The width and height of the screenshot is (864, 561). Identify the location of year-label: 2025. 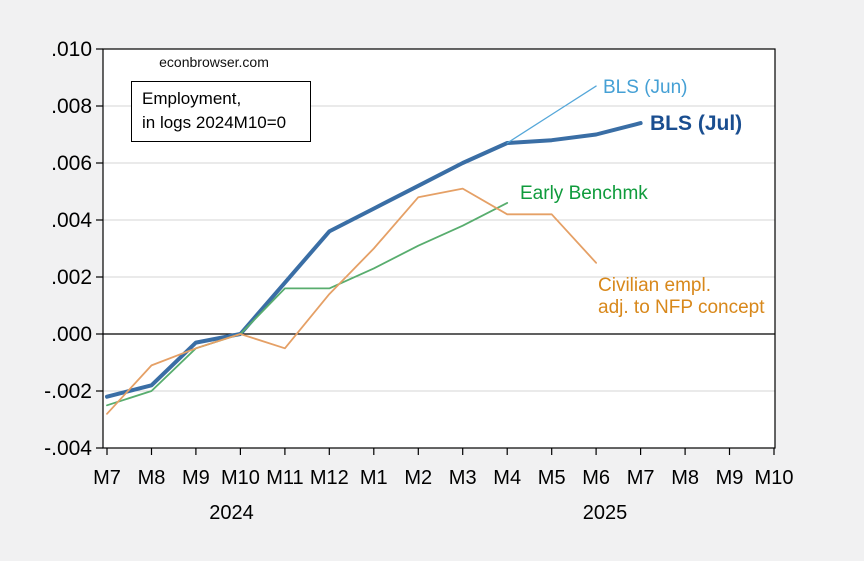
(605, 513).